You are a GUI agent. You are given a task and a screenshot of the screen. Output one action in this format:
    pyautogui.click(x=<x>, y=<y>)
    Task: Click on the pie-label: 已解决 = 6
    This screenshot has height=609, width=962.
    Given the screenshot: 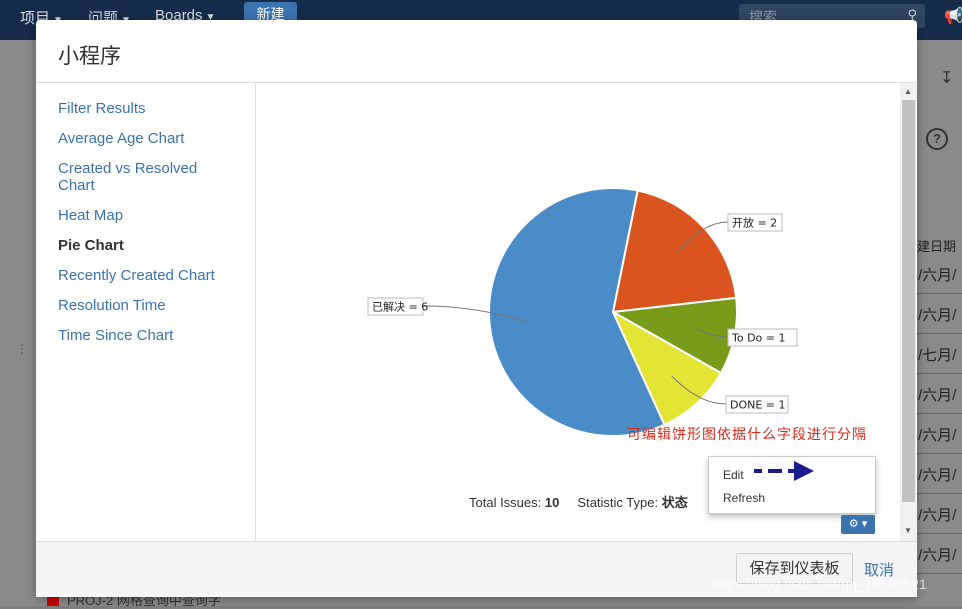 What is the action you would take?
    pyautogui.click(x=400, y=307)
    